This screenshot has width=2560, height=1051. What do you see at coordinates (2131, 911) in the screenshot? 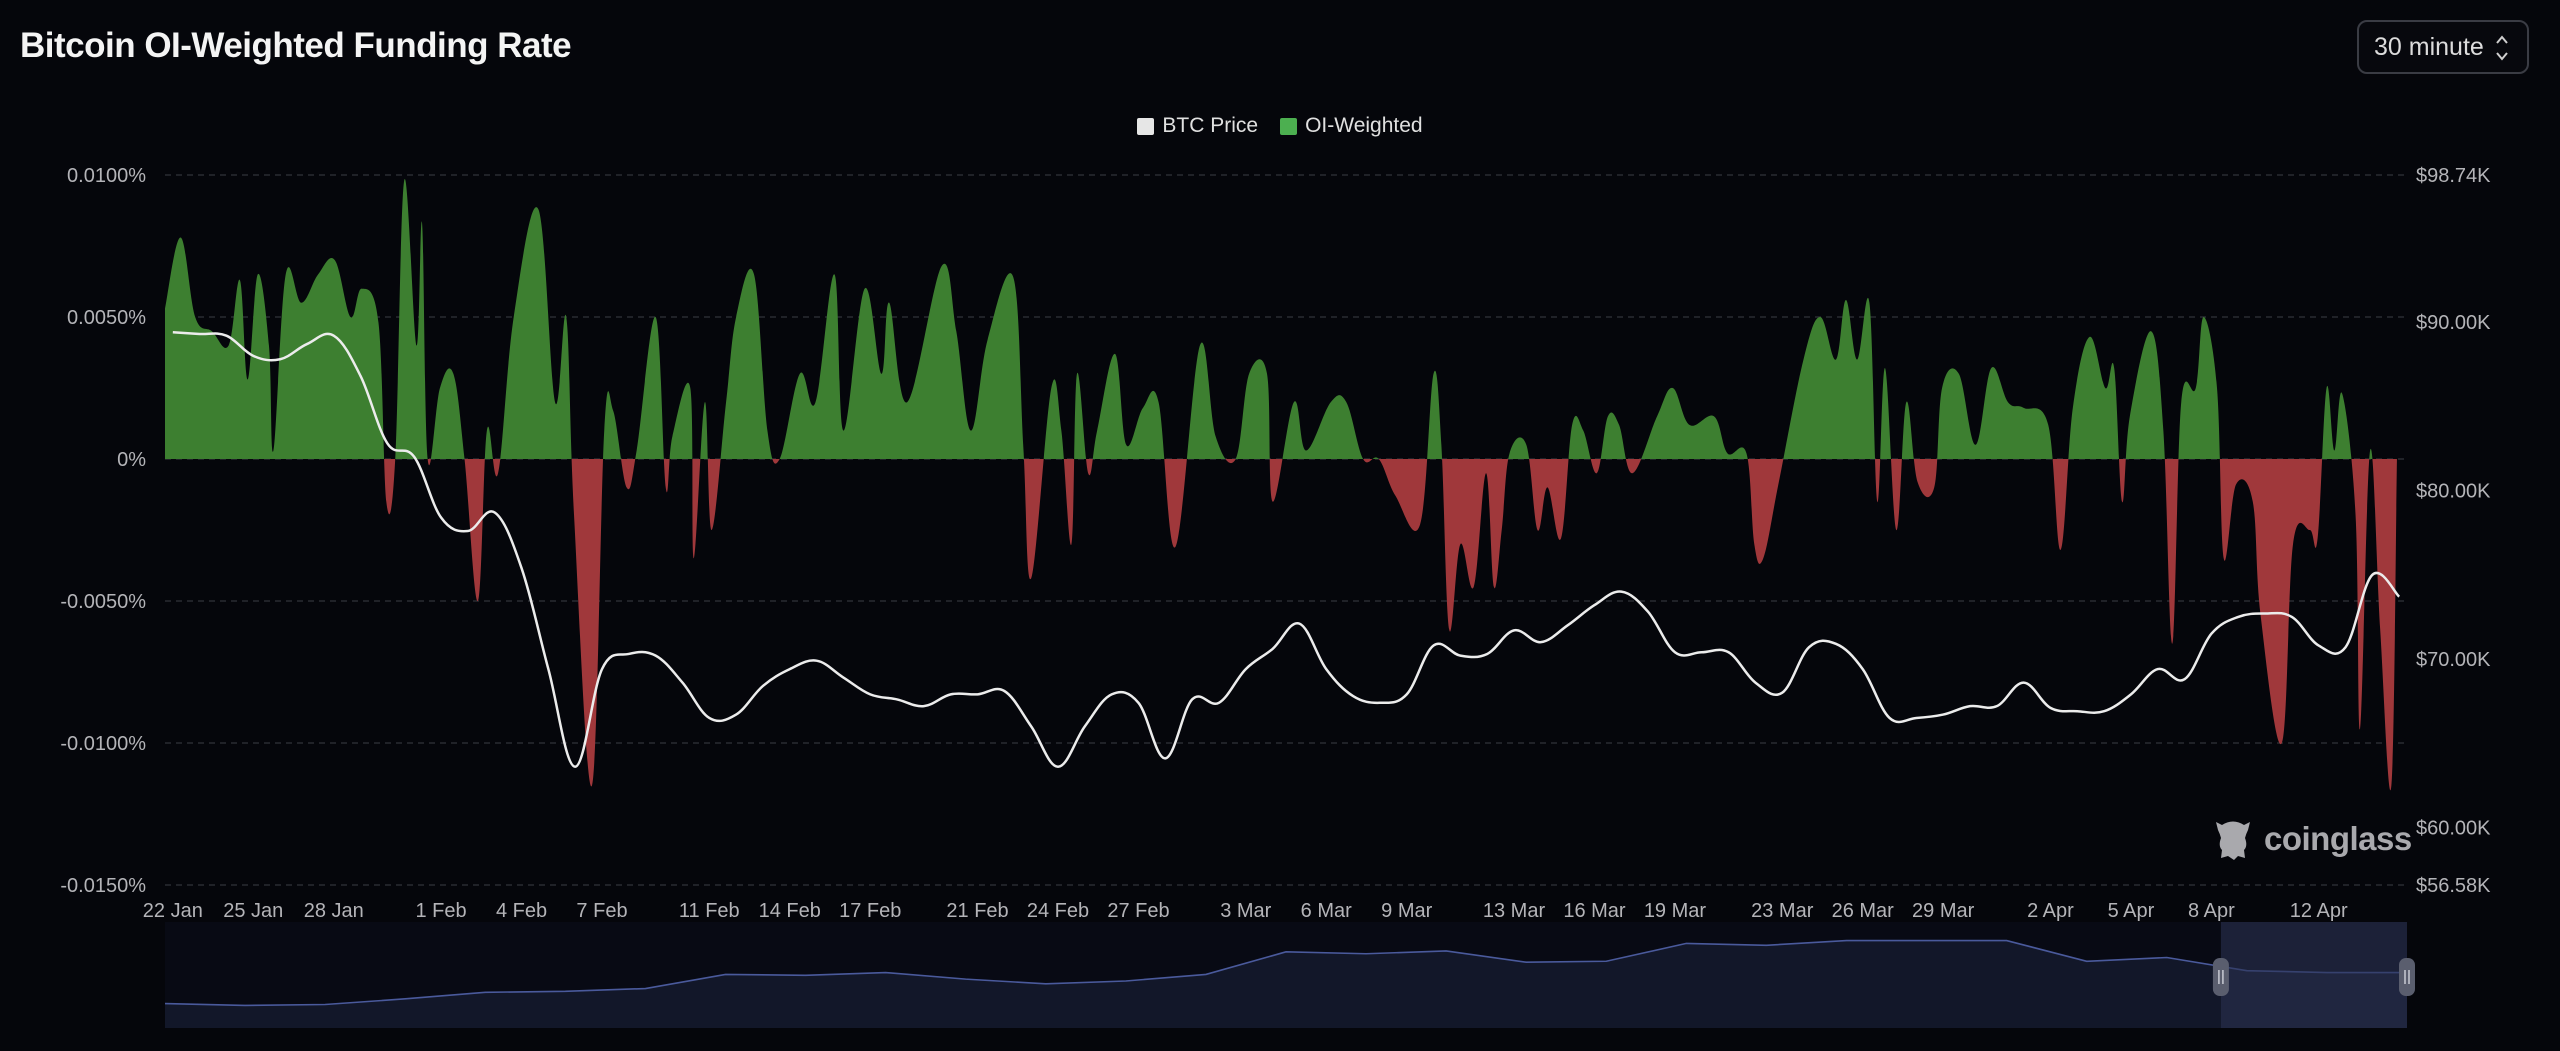
I see `x-axis-tick-label: 5 Apr` at bounding box center [2131, 911].